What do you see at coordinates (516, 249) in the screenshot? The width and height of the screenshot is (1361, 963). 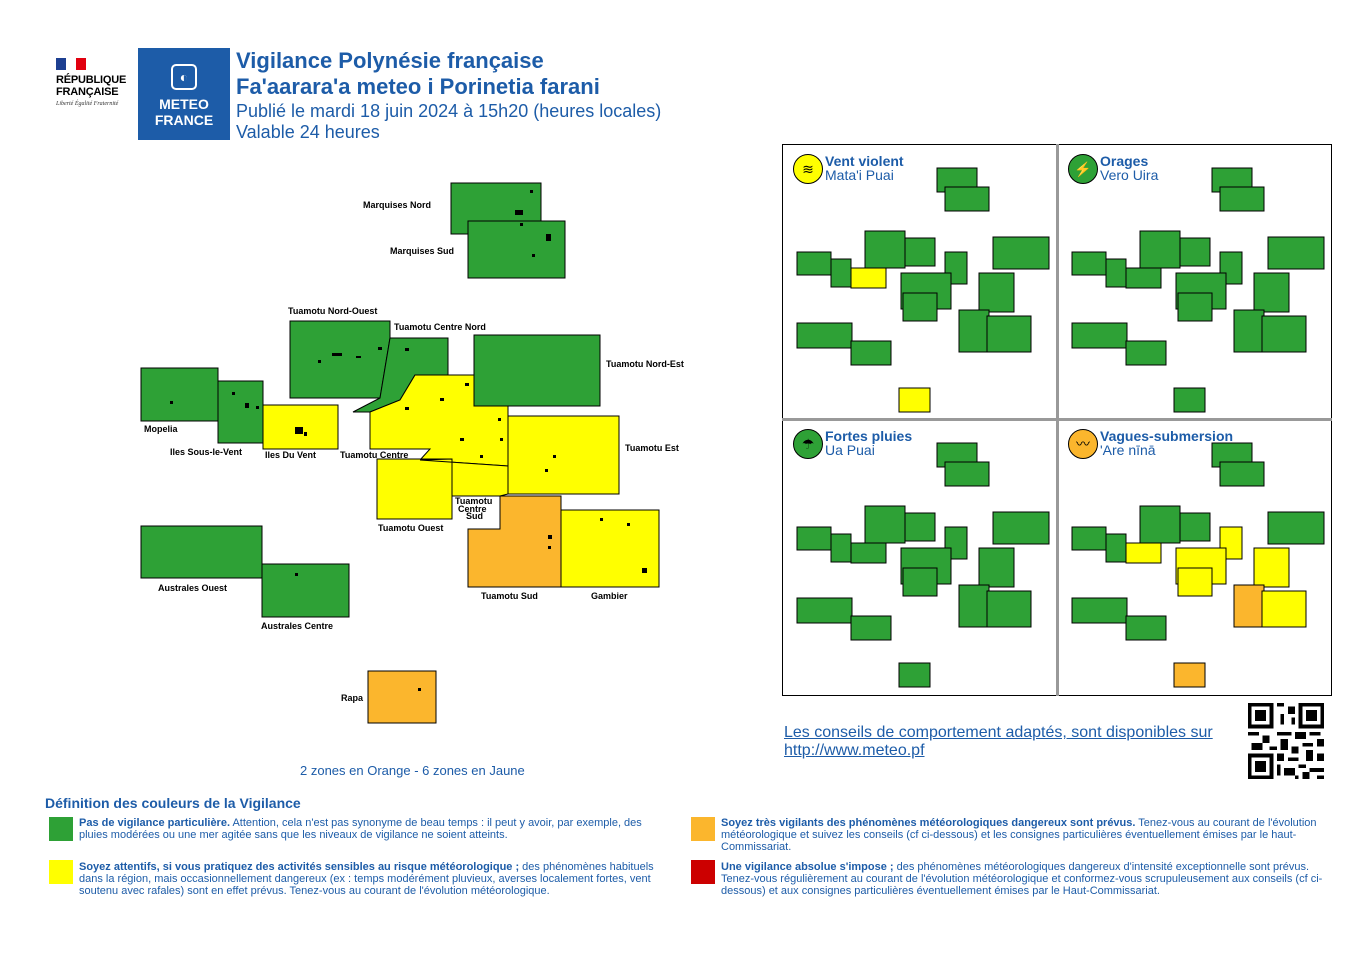 I see `zone-marquises-sud` at bounding box center [516, 249].